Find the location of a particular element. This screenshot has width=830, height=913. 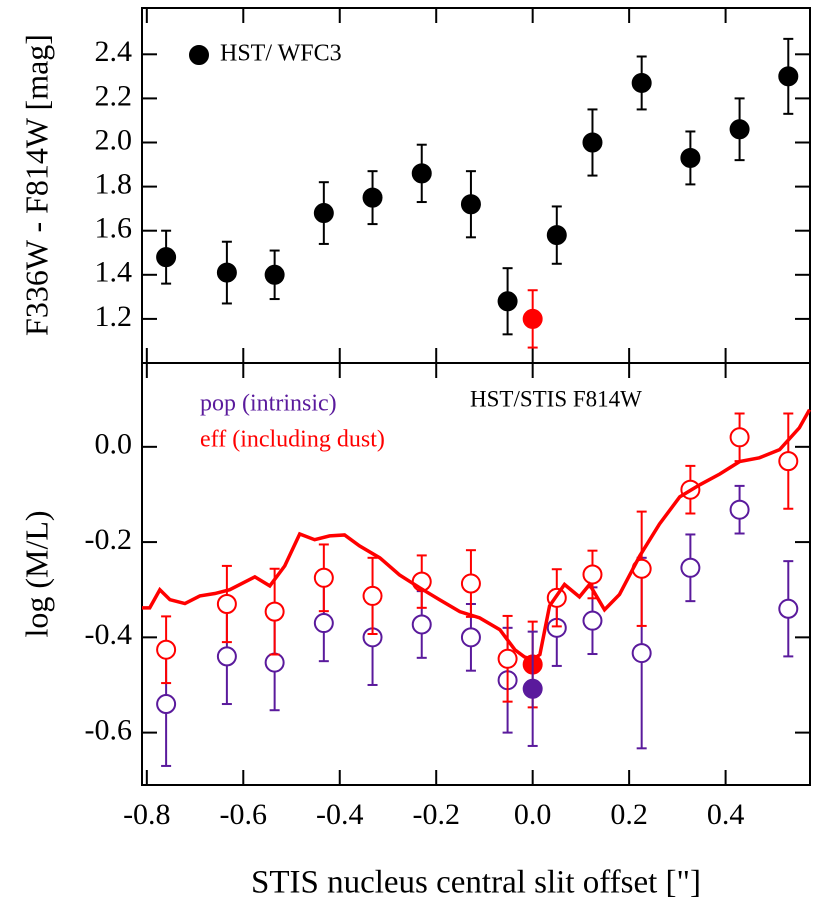

y-axis-title: log (M/L) is located at coordinates (36, 573).